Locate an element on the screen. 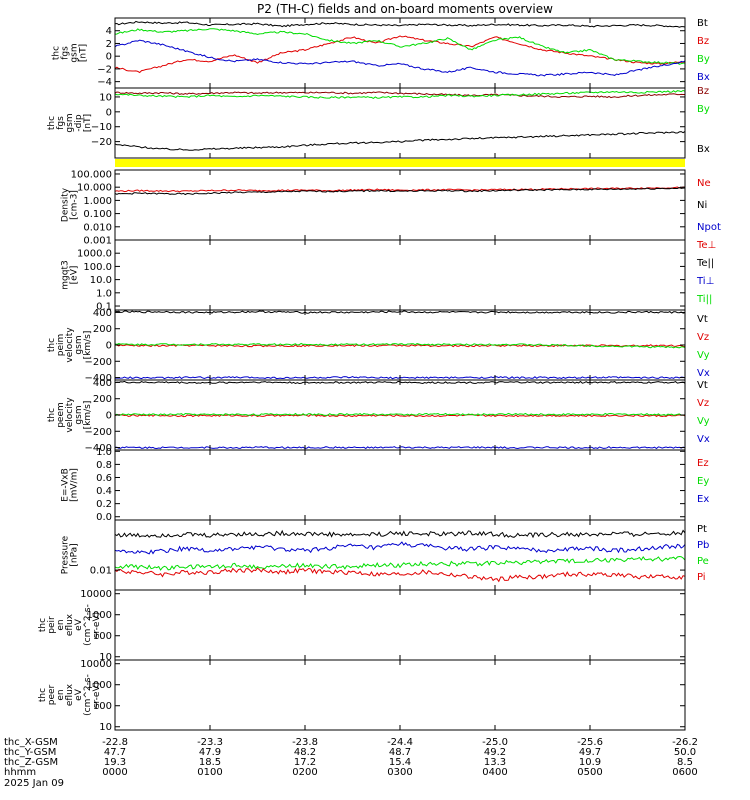  x-row-value: 49.2 is located at coordinates (495, 752).